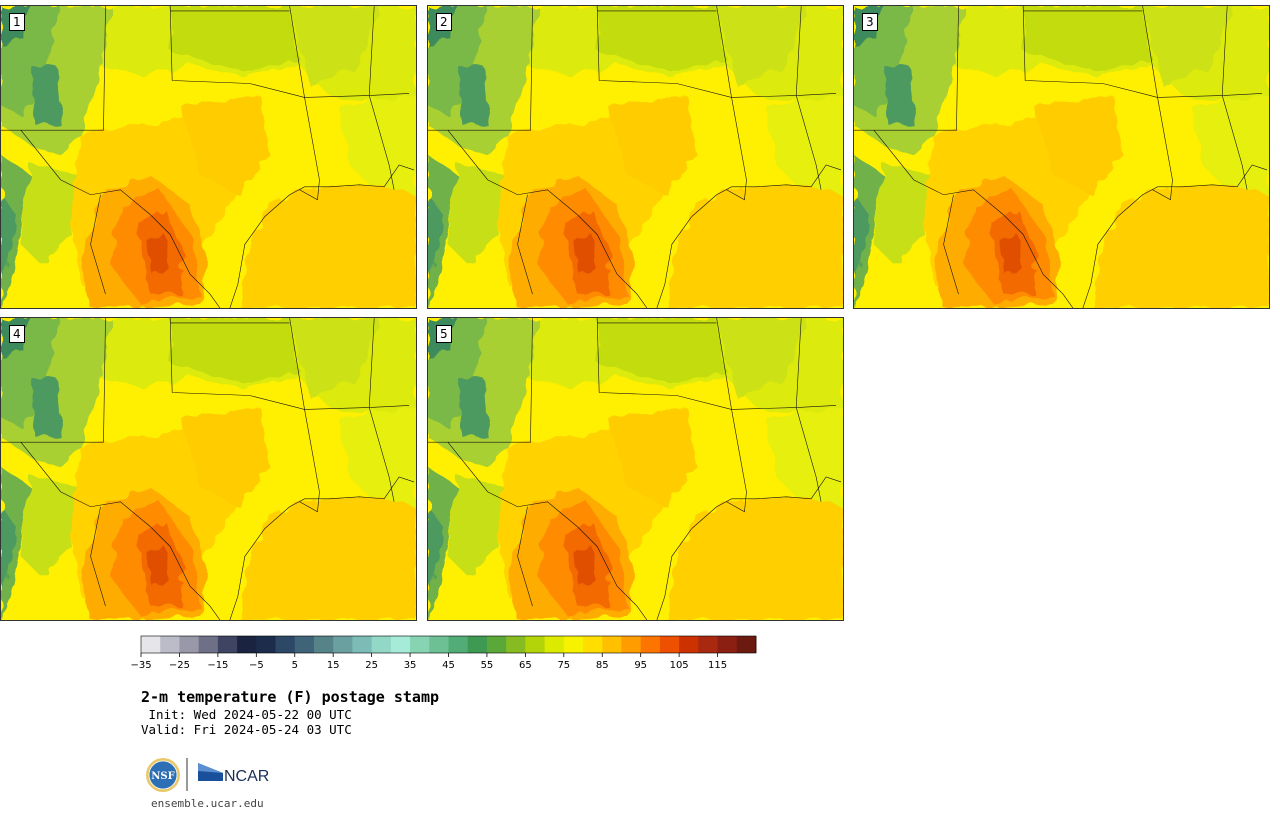 This screenshot has height=815, width=1280. What do you see at coordinates (444, 22) in the screenshot?
I see `panel-label-2: 2` at bounding box center [444, 22].